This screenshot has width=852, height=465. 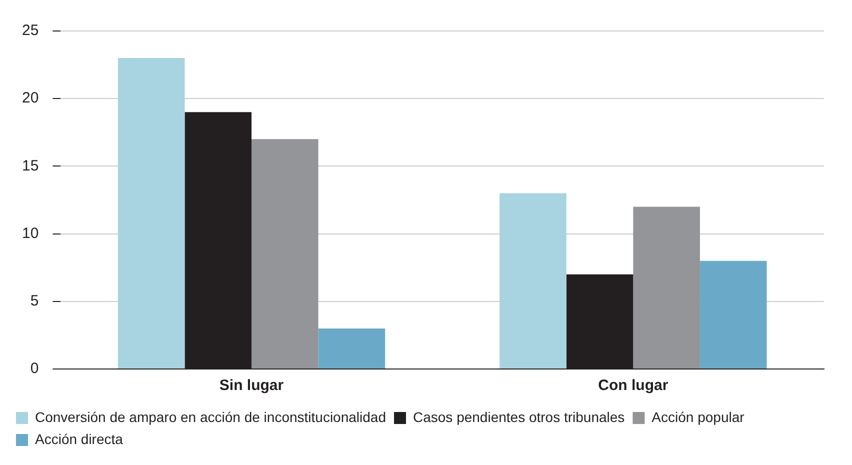 What do you see at coordinates (34, 301) in the screenshot?
I see `y-tick-label: 5` at bounding box center [34, 301].